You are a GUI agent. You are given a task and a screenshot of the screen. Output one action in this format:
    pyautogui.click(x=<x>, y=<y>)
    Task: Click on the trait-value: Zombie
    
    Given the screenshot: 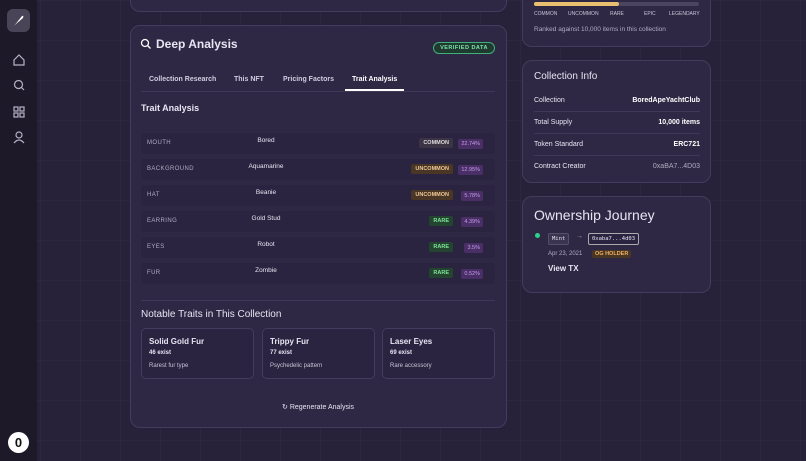 What is the action you would take?
    pyautogui.click(x=266, y=270)
    